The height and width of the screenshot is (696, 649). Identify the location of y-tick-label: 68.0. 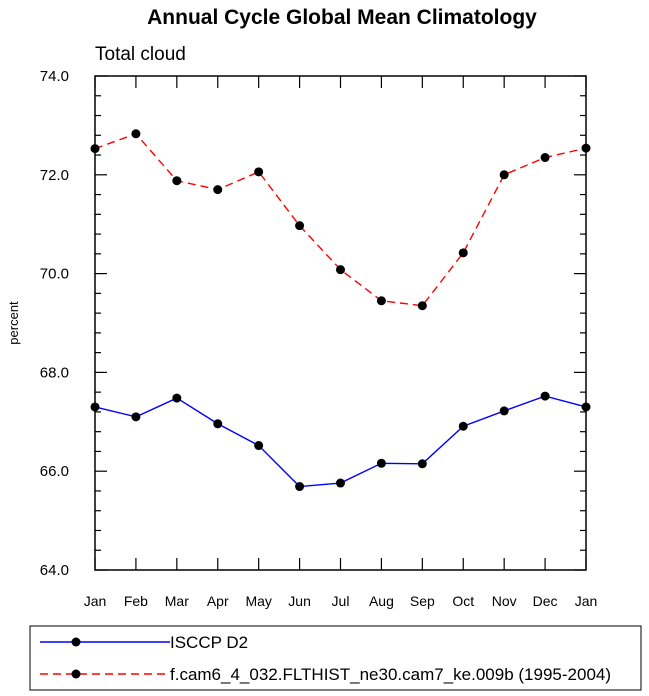
(54, 372).